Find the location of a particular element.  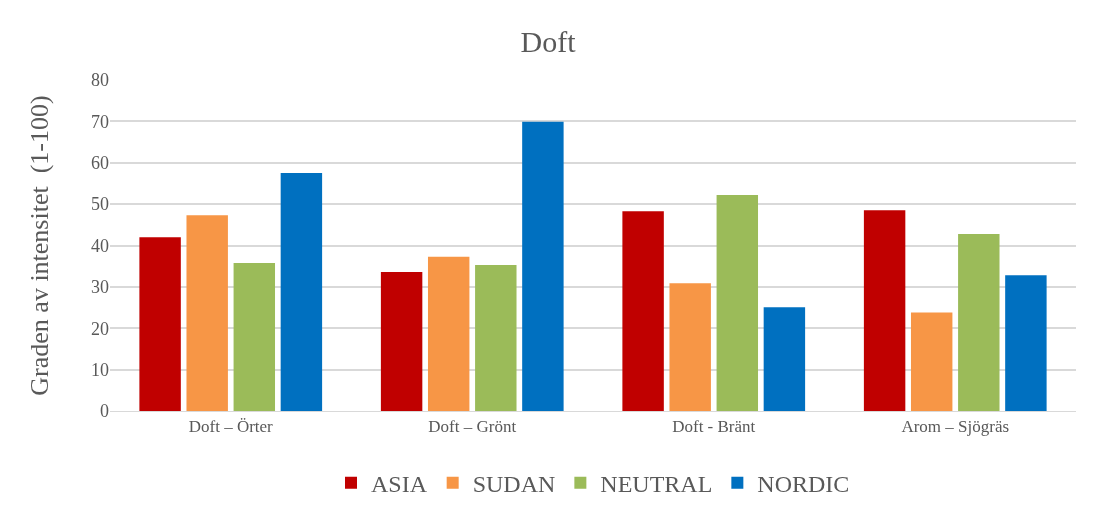

y-tick-label: 30 is located at coordinates (100, 287).